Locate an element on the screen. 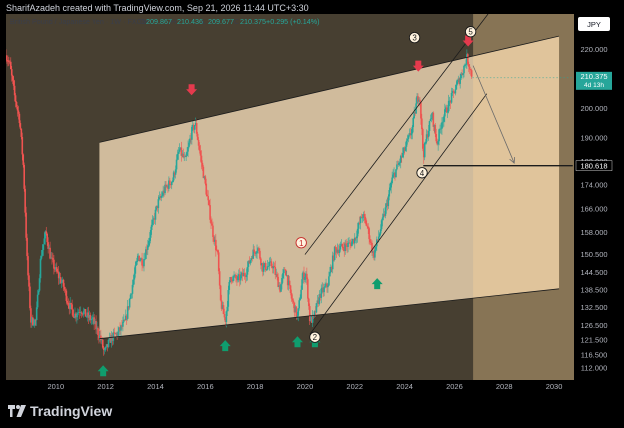 The width and height of the screenshot is (624, 428). down-arrow-icon is located at coordinates (468, 41).